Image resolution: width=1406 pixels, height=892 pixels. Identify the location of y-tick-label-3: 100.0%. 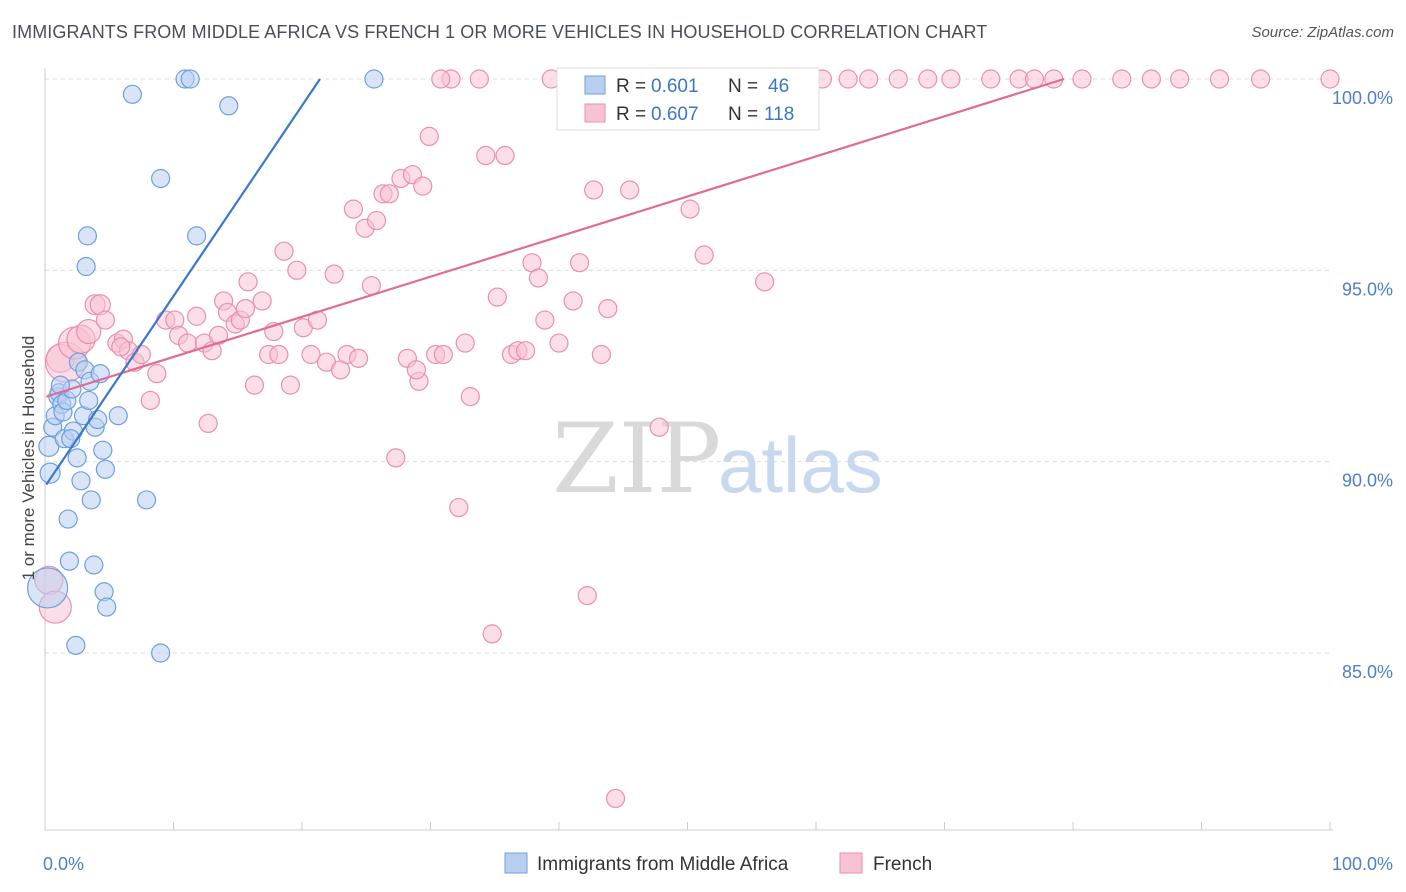
(1362, 98).